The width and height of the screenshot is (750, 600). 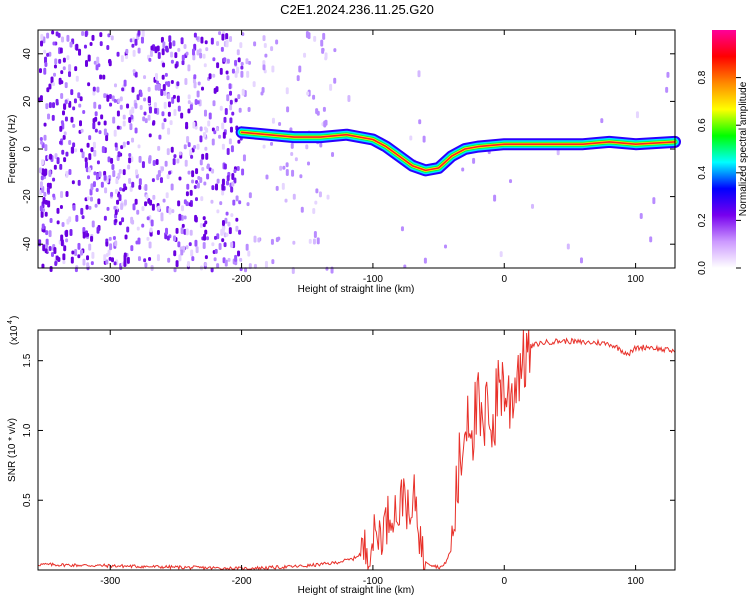 What do you see at coordinates (10, 322) in the screenshot?
I see `snr-multiplier-exp: 4` at bounding box center [10, 322].